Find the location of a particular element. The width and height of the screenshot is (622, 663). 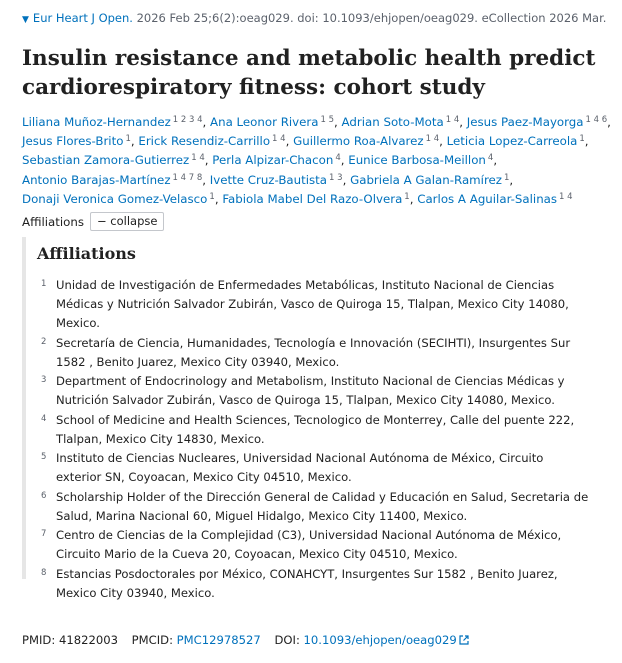

affiliations-label: Affiliations is located at coordinates (53, 221).